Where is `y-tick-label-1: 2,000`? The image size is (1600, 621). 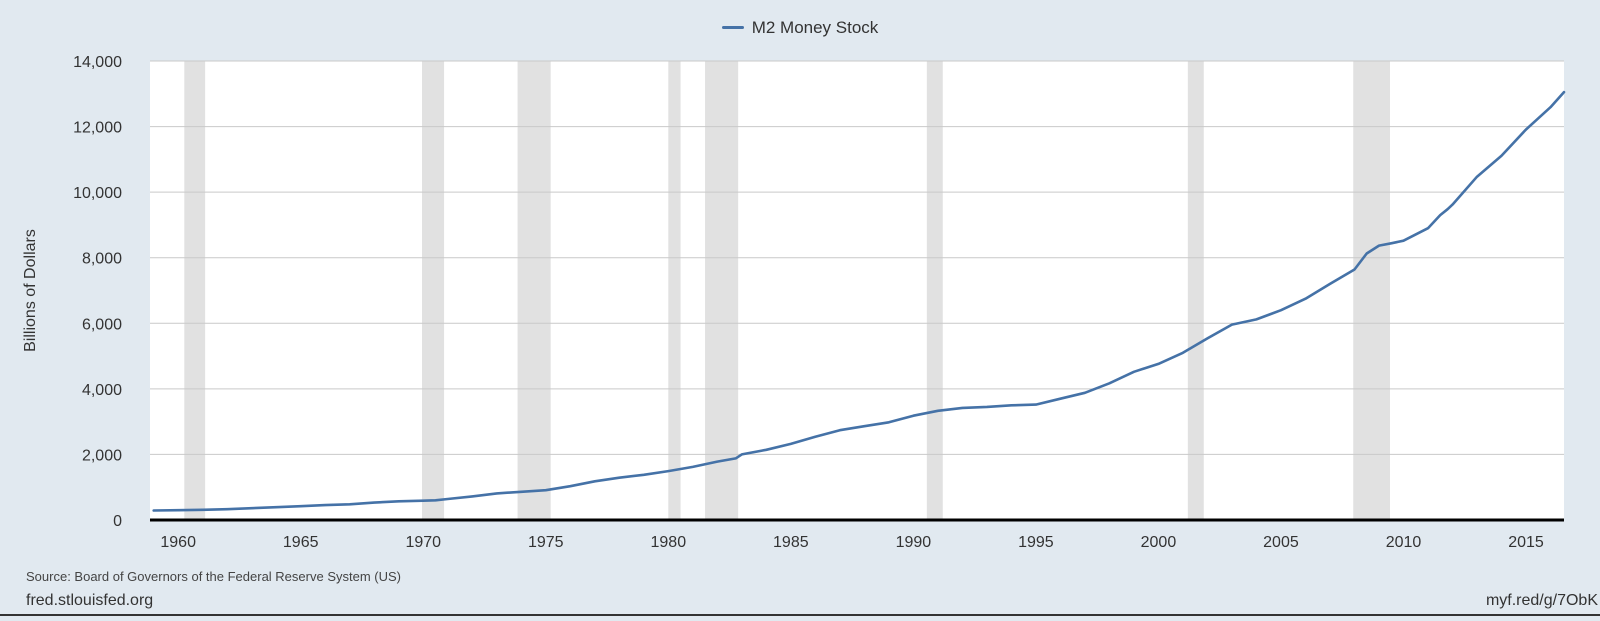 y-tick-label-1: 2,000 is located at coordinates (102, 455).